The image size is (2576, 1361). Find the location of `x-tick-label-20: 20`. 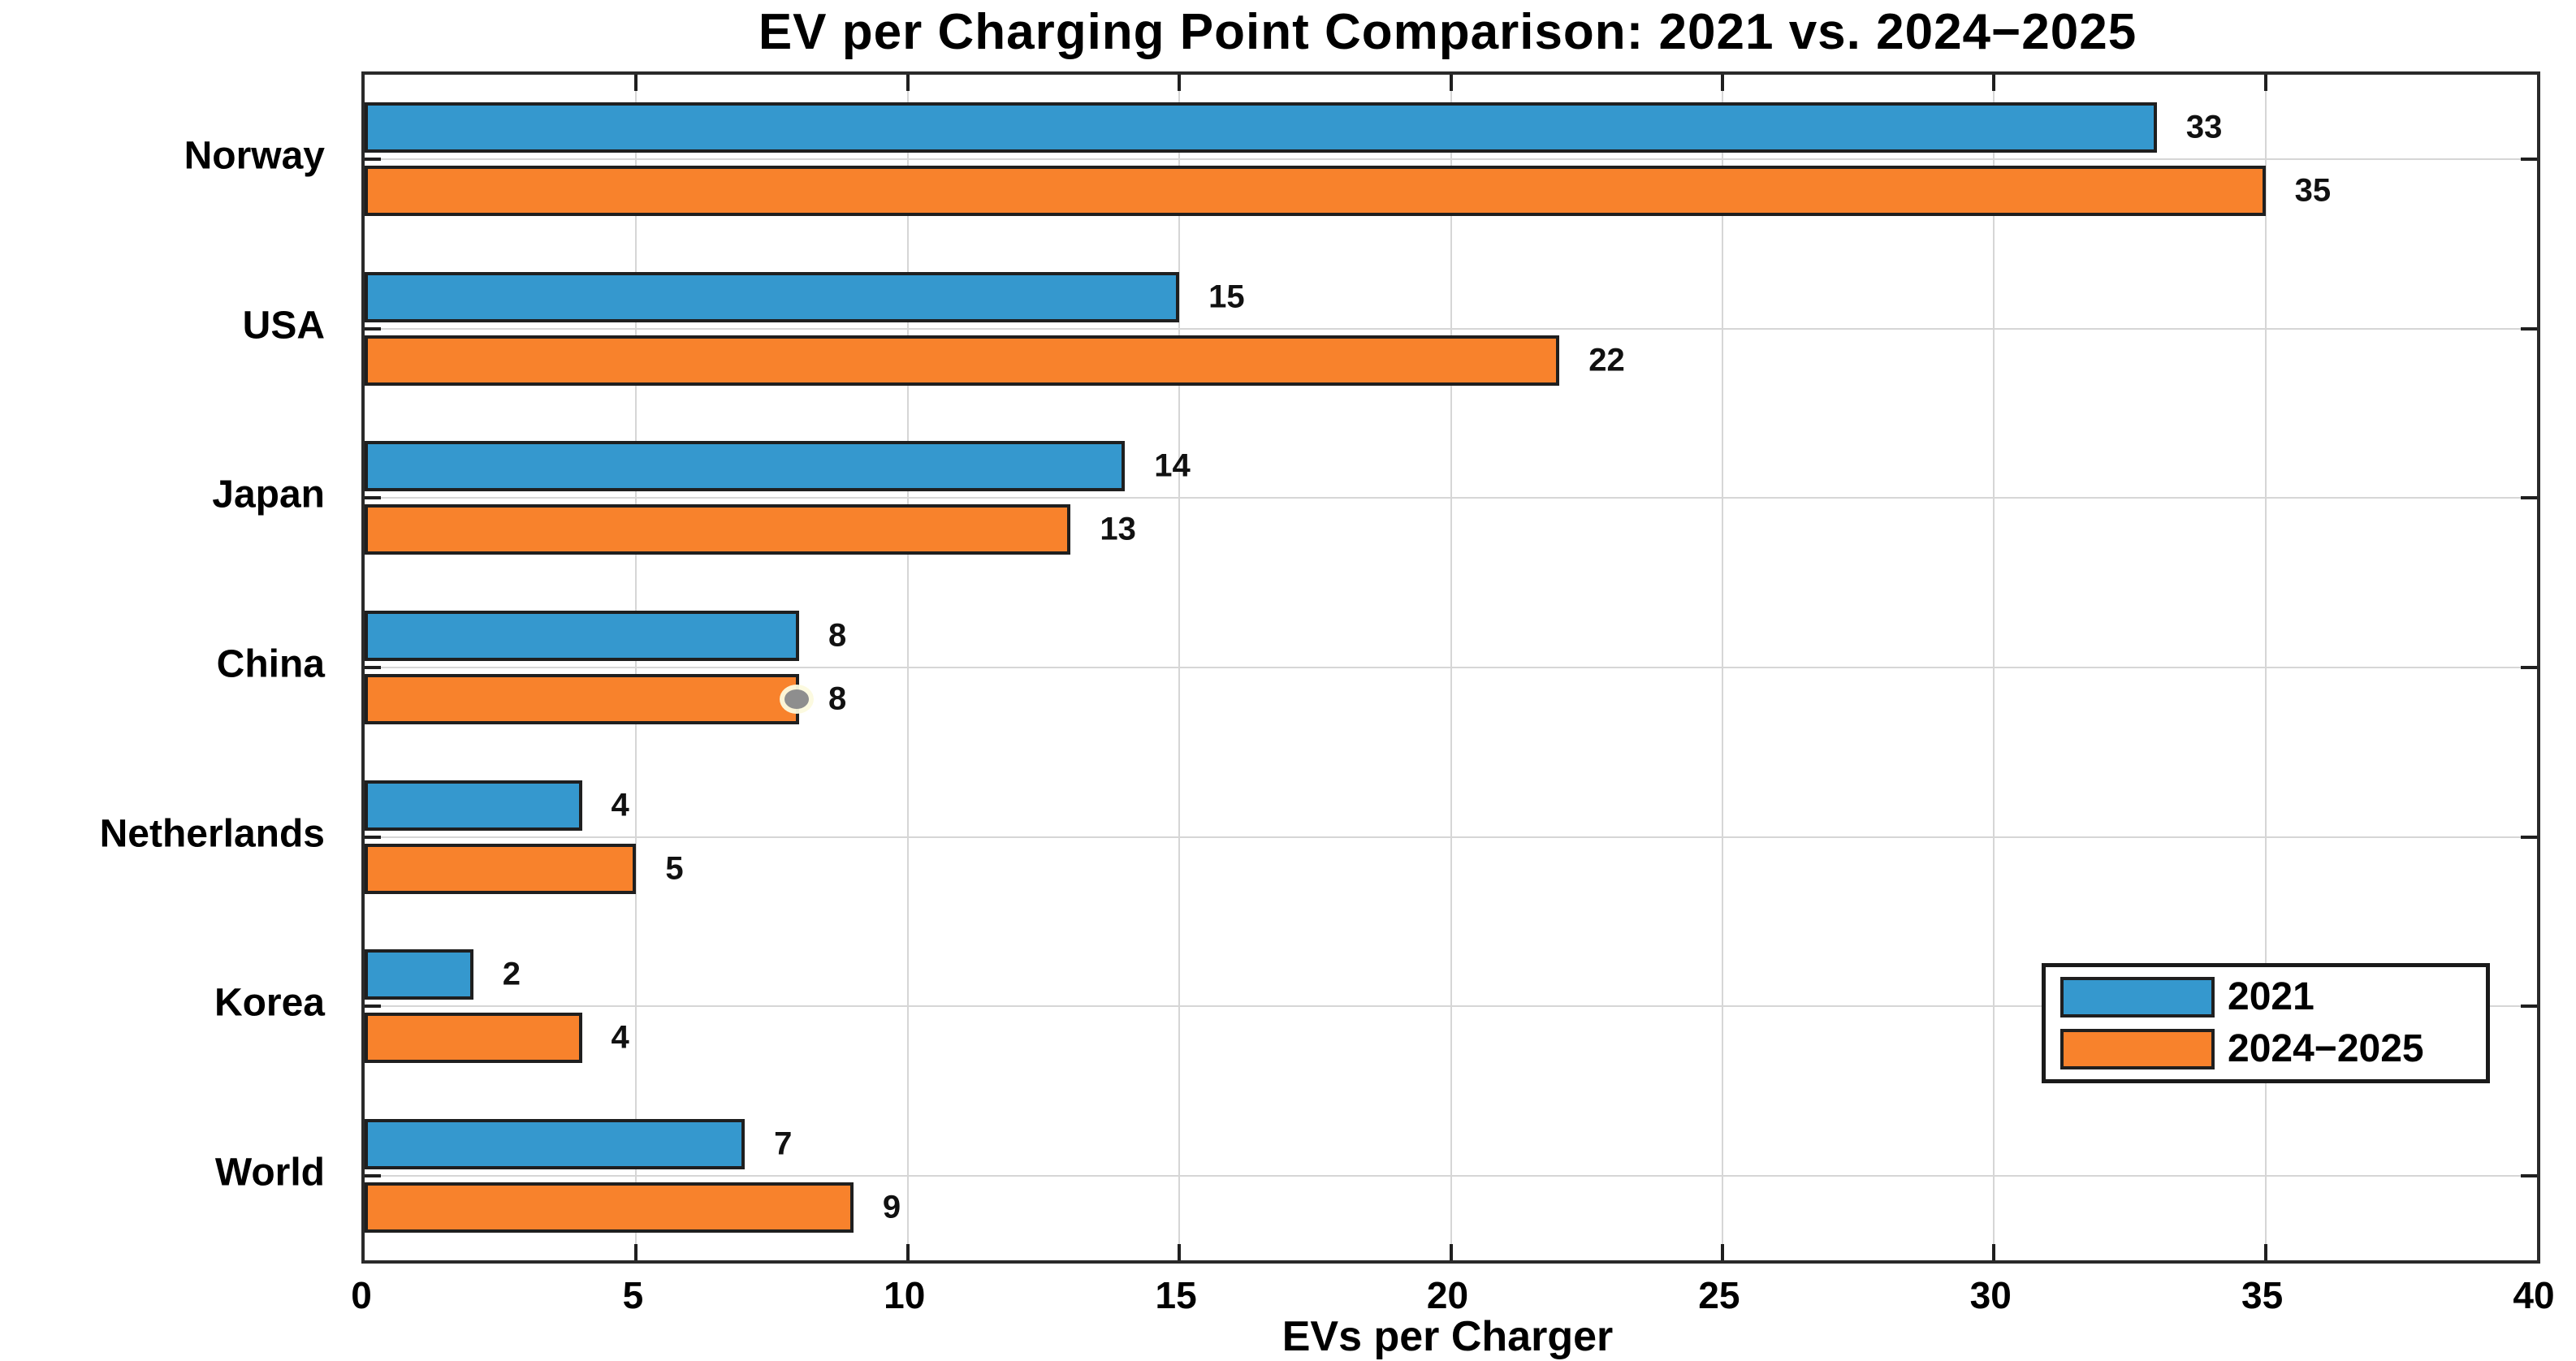

x-tick-label-20: 20 is located at coordinates (1448, 1295).